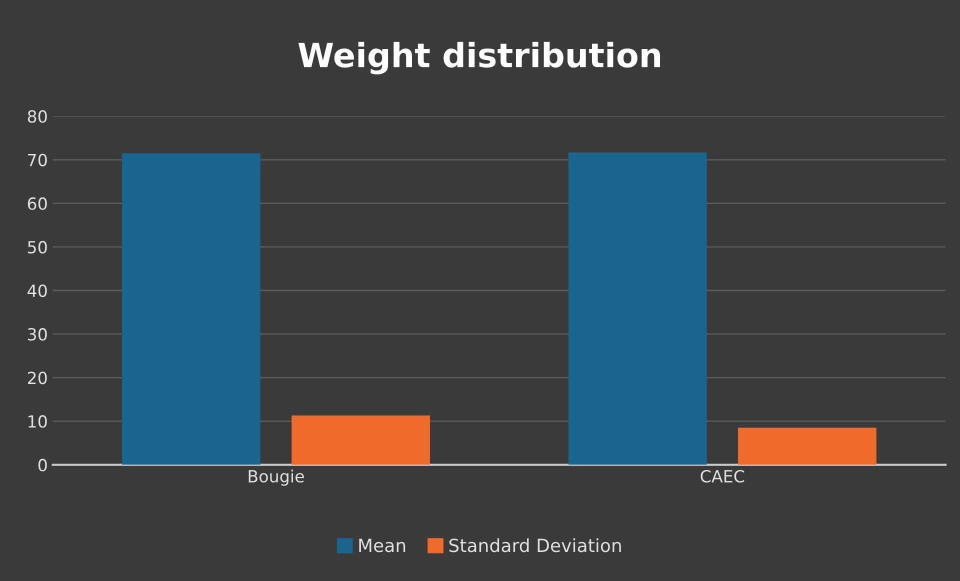 This screenshot has width=960, height=581. I want to click on y-tick-label: 70, so click(37, 160).